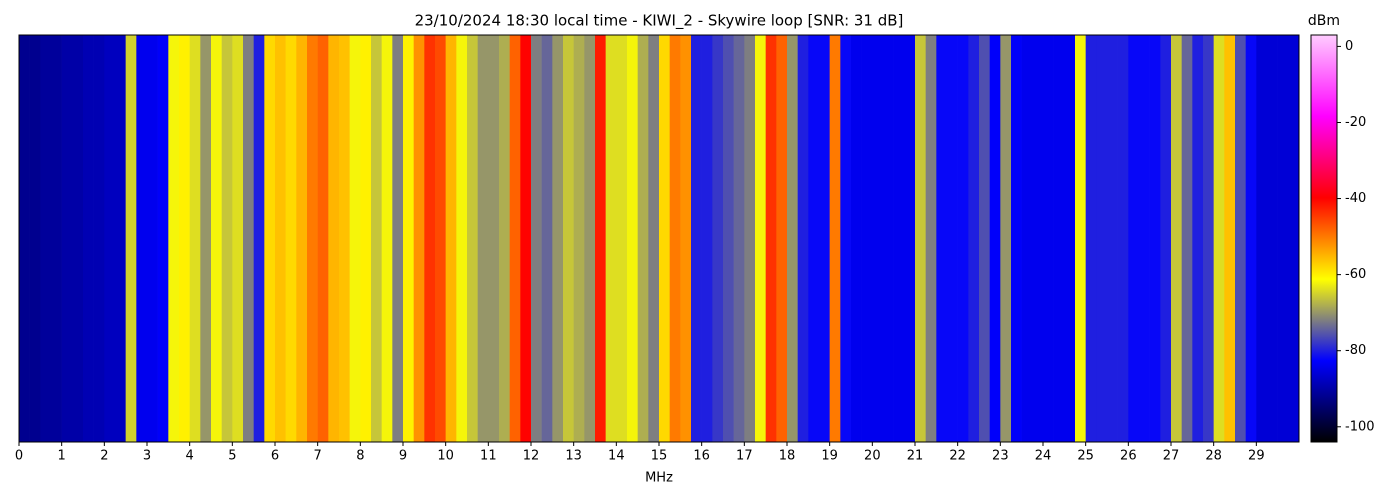 Image resolution: width=1400 pixels, height=504 pixels. Describe the element at coordinates (1324, 21) in the screenshot. I see `colorbar-label: dBm` at that location.